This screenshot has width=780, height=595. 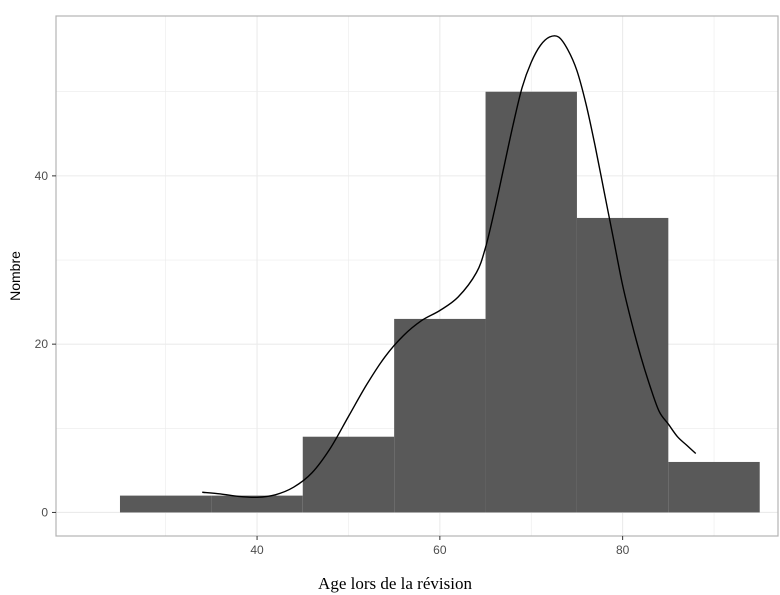 What do you see at coordinates (395, 583) in the screenshot?
I see `x-axis-title: Age lors de la révision` at bounding box center [395, 583].